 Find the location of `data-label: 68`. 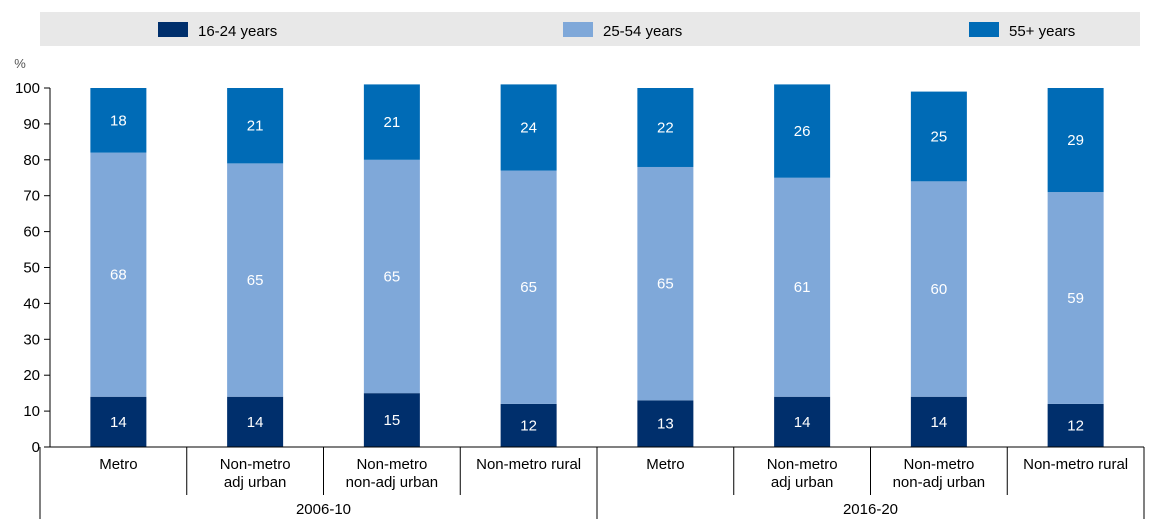

data-label: 68 is located at coordinates (118, 275).